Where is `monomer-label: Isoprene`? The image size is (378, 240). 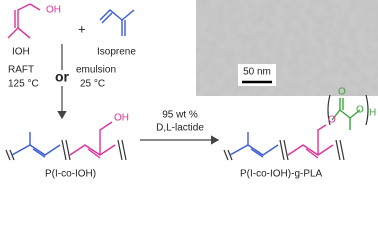 monomer-label: Isoprene is located at coordinates (116, 52).